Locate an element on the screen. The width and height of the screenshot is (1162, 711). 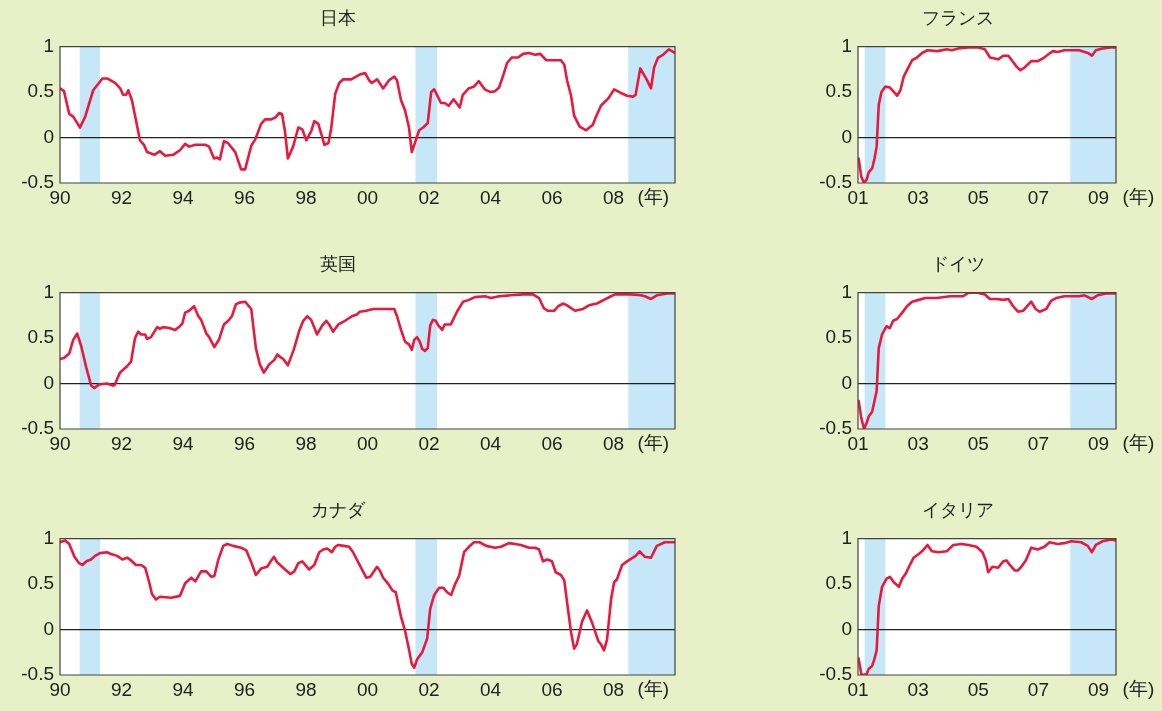
chart-title: カナダ is located at coordinates (338, 509).